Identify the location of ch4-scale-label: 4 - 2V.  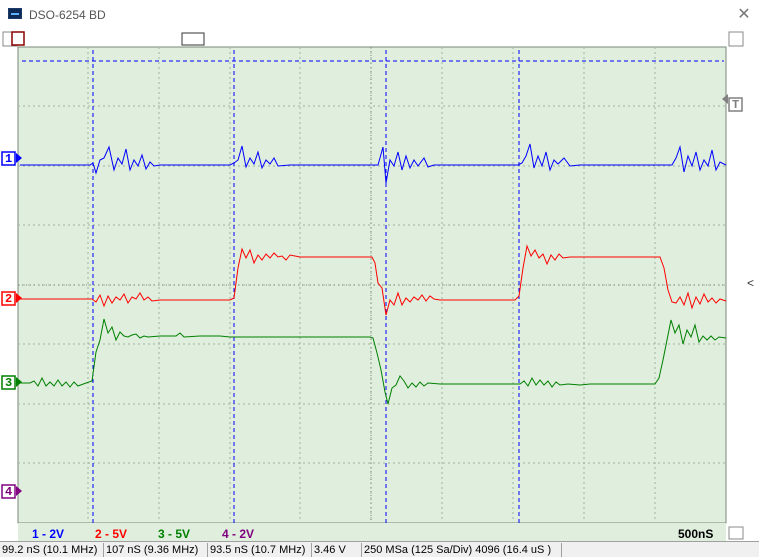
(238, 534).